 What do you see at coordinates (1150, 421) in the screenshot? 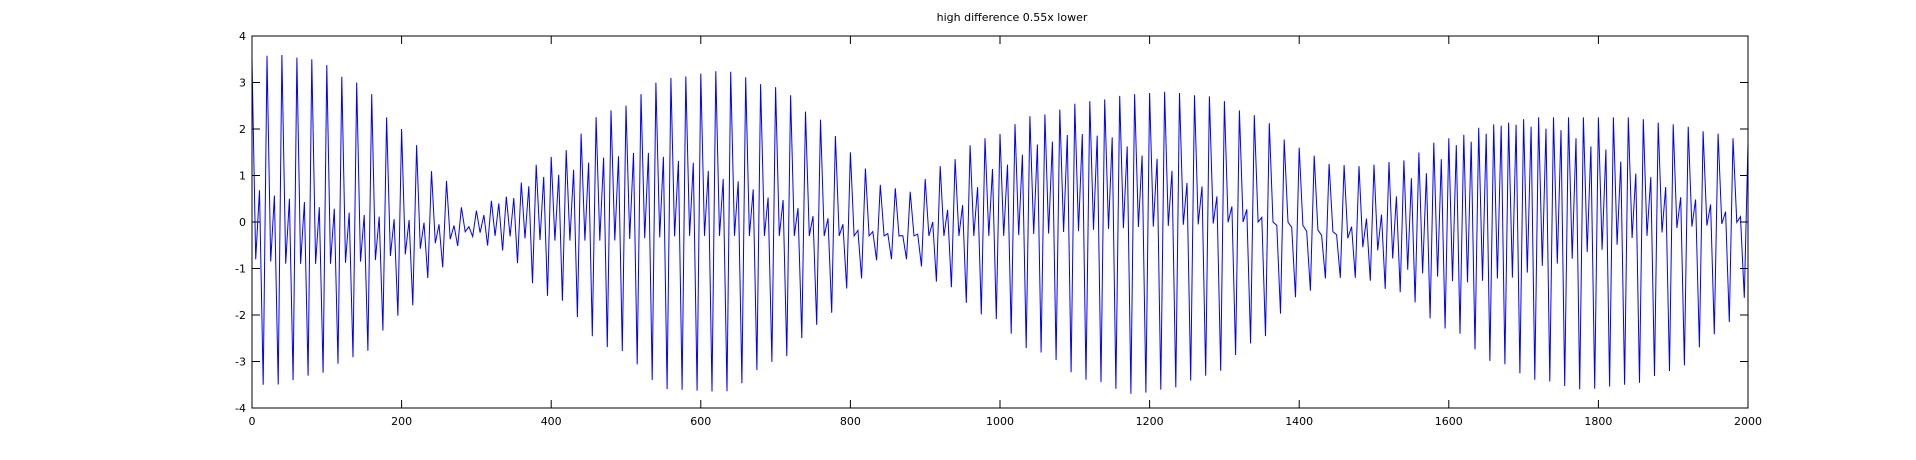
I see `x-tick-label: 1200` at bounding box center [1150, 421].